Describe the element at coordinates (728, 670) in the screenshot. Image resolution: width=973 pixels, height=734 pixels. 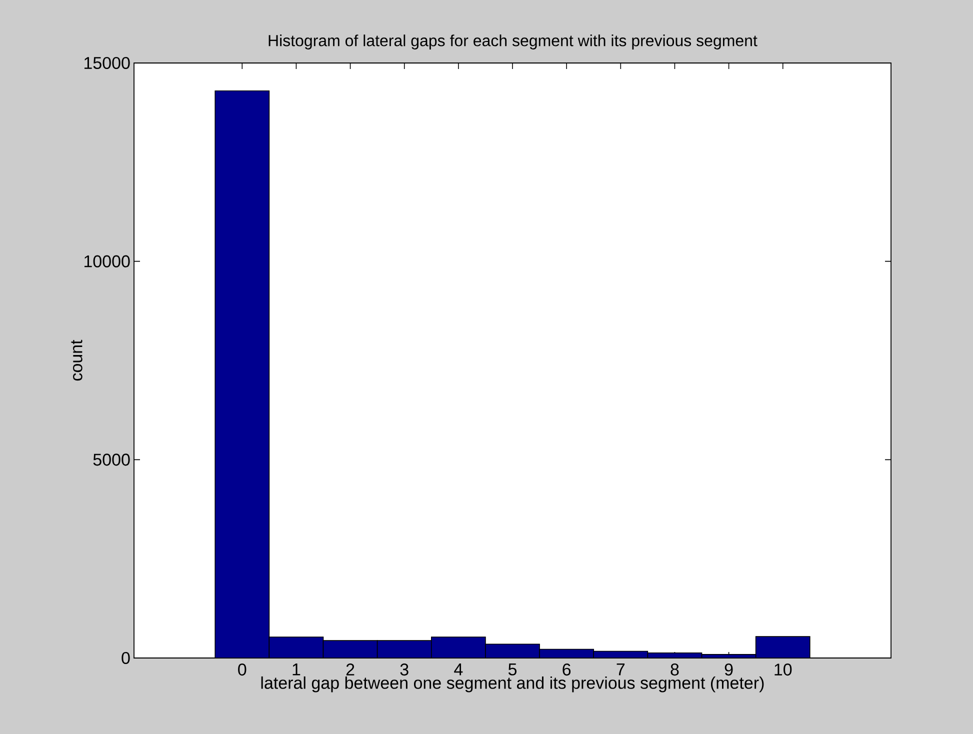
I see `x-tick-label: 9` at that location.